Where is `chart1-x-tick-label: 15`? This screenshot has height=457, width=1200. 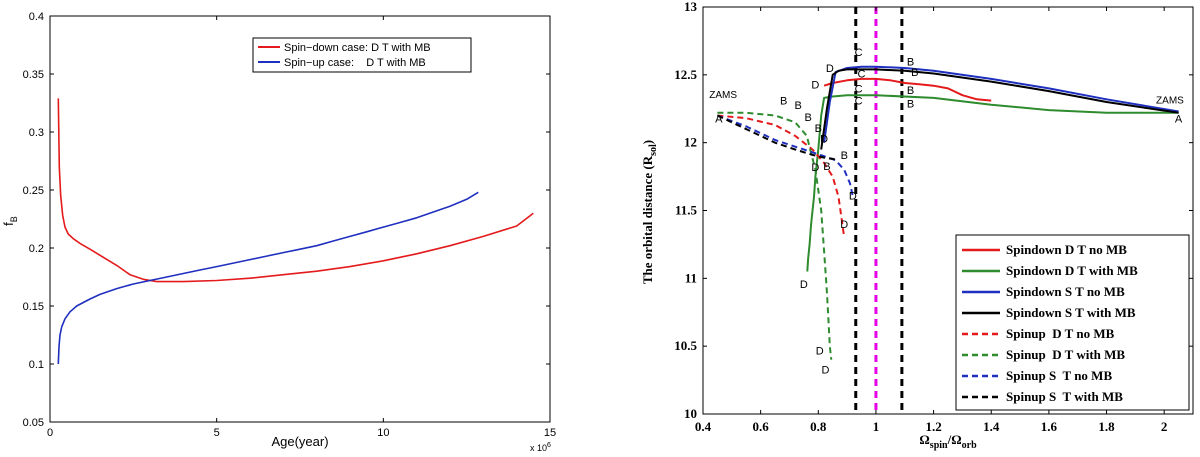 chart1-x-tick-label: 15 is located at coordinates (550, 433).